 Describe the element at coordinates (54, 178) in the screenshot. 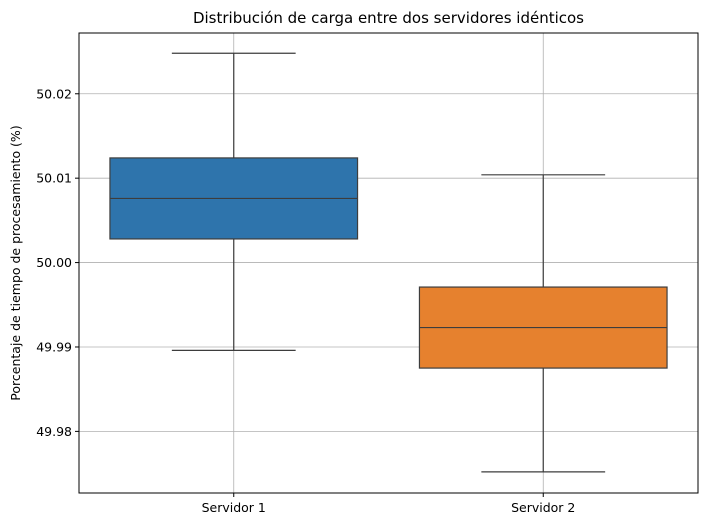

I see `y-tick-label: 50.01` at that location.